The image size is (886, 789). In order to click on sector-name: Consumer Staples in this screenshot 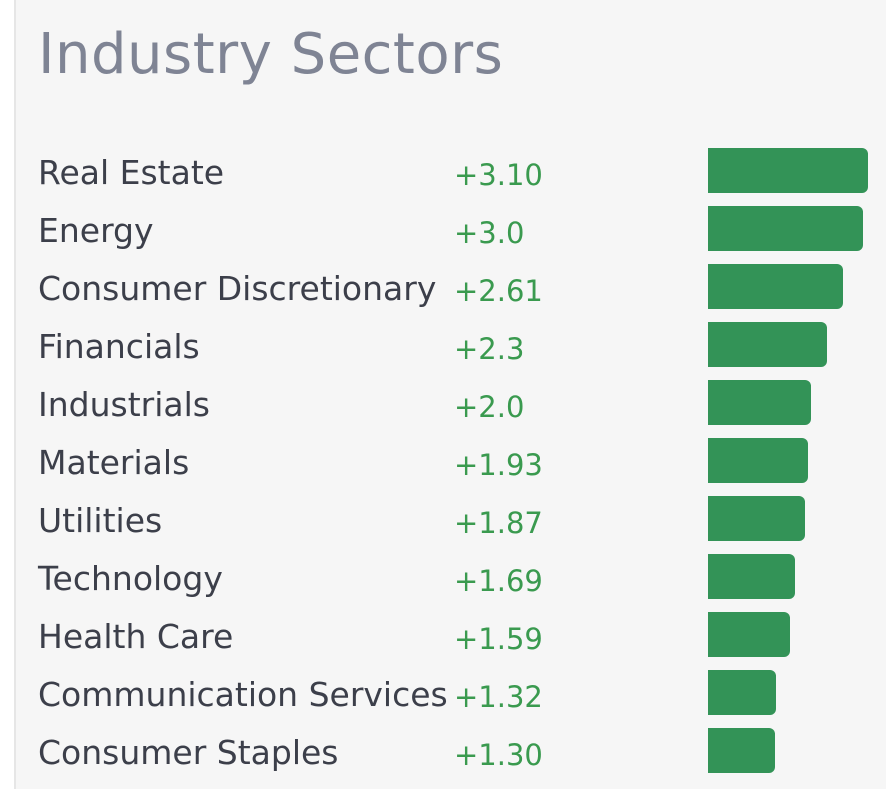, I will do `click(188, 752)`.